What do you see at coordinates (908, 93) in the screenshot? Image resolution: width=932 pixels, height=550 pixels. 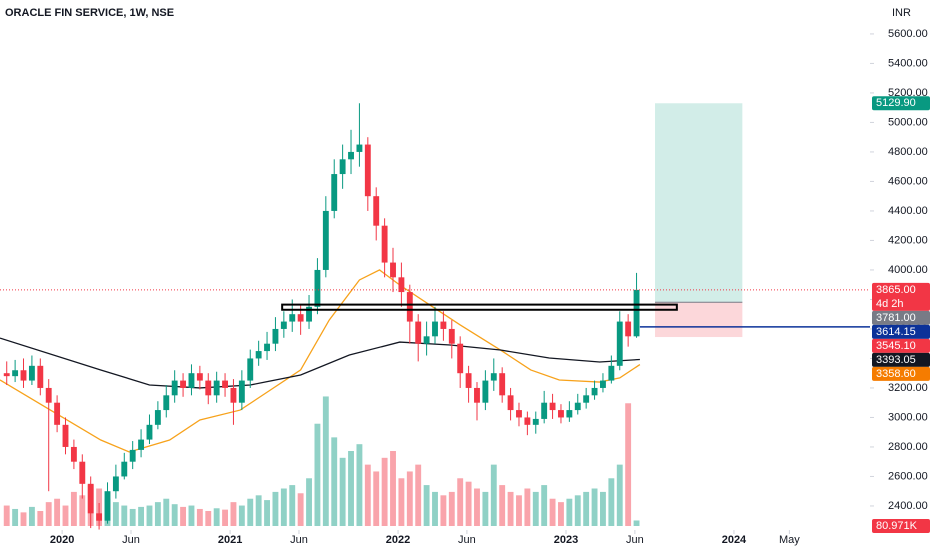 I see `y-tick-label: 5200.00` at bounding box center [908, 93].